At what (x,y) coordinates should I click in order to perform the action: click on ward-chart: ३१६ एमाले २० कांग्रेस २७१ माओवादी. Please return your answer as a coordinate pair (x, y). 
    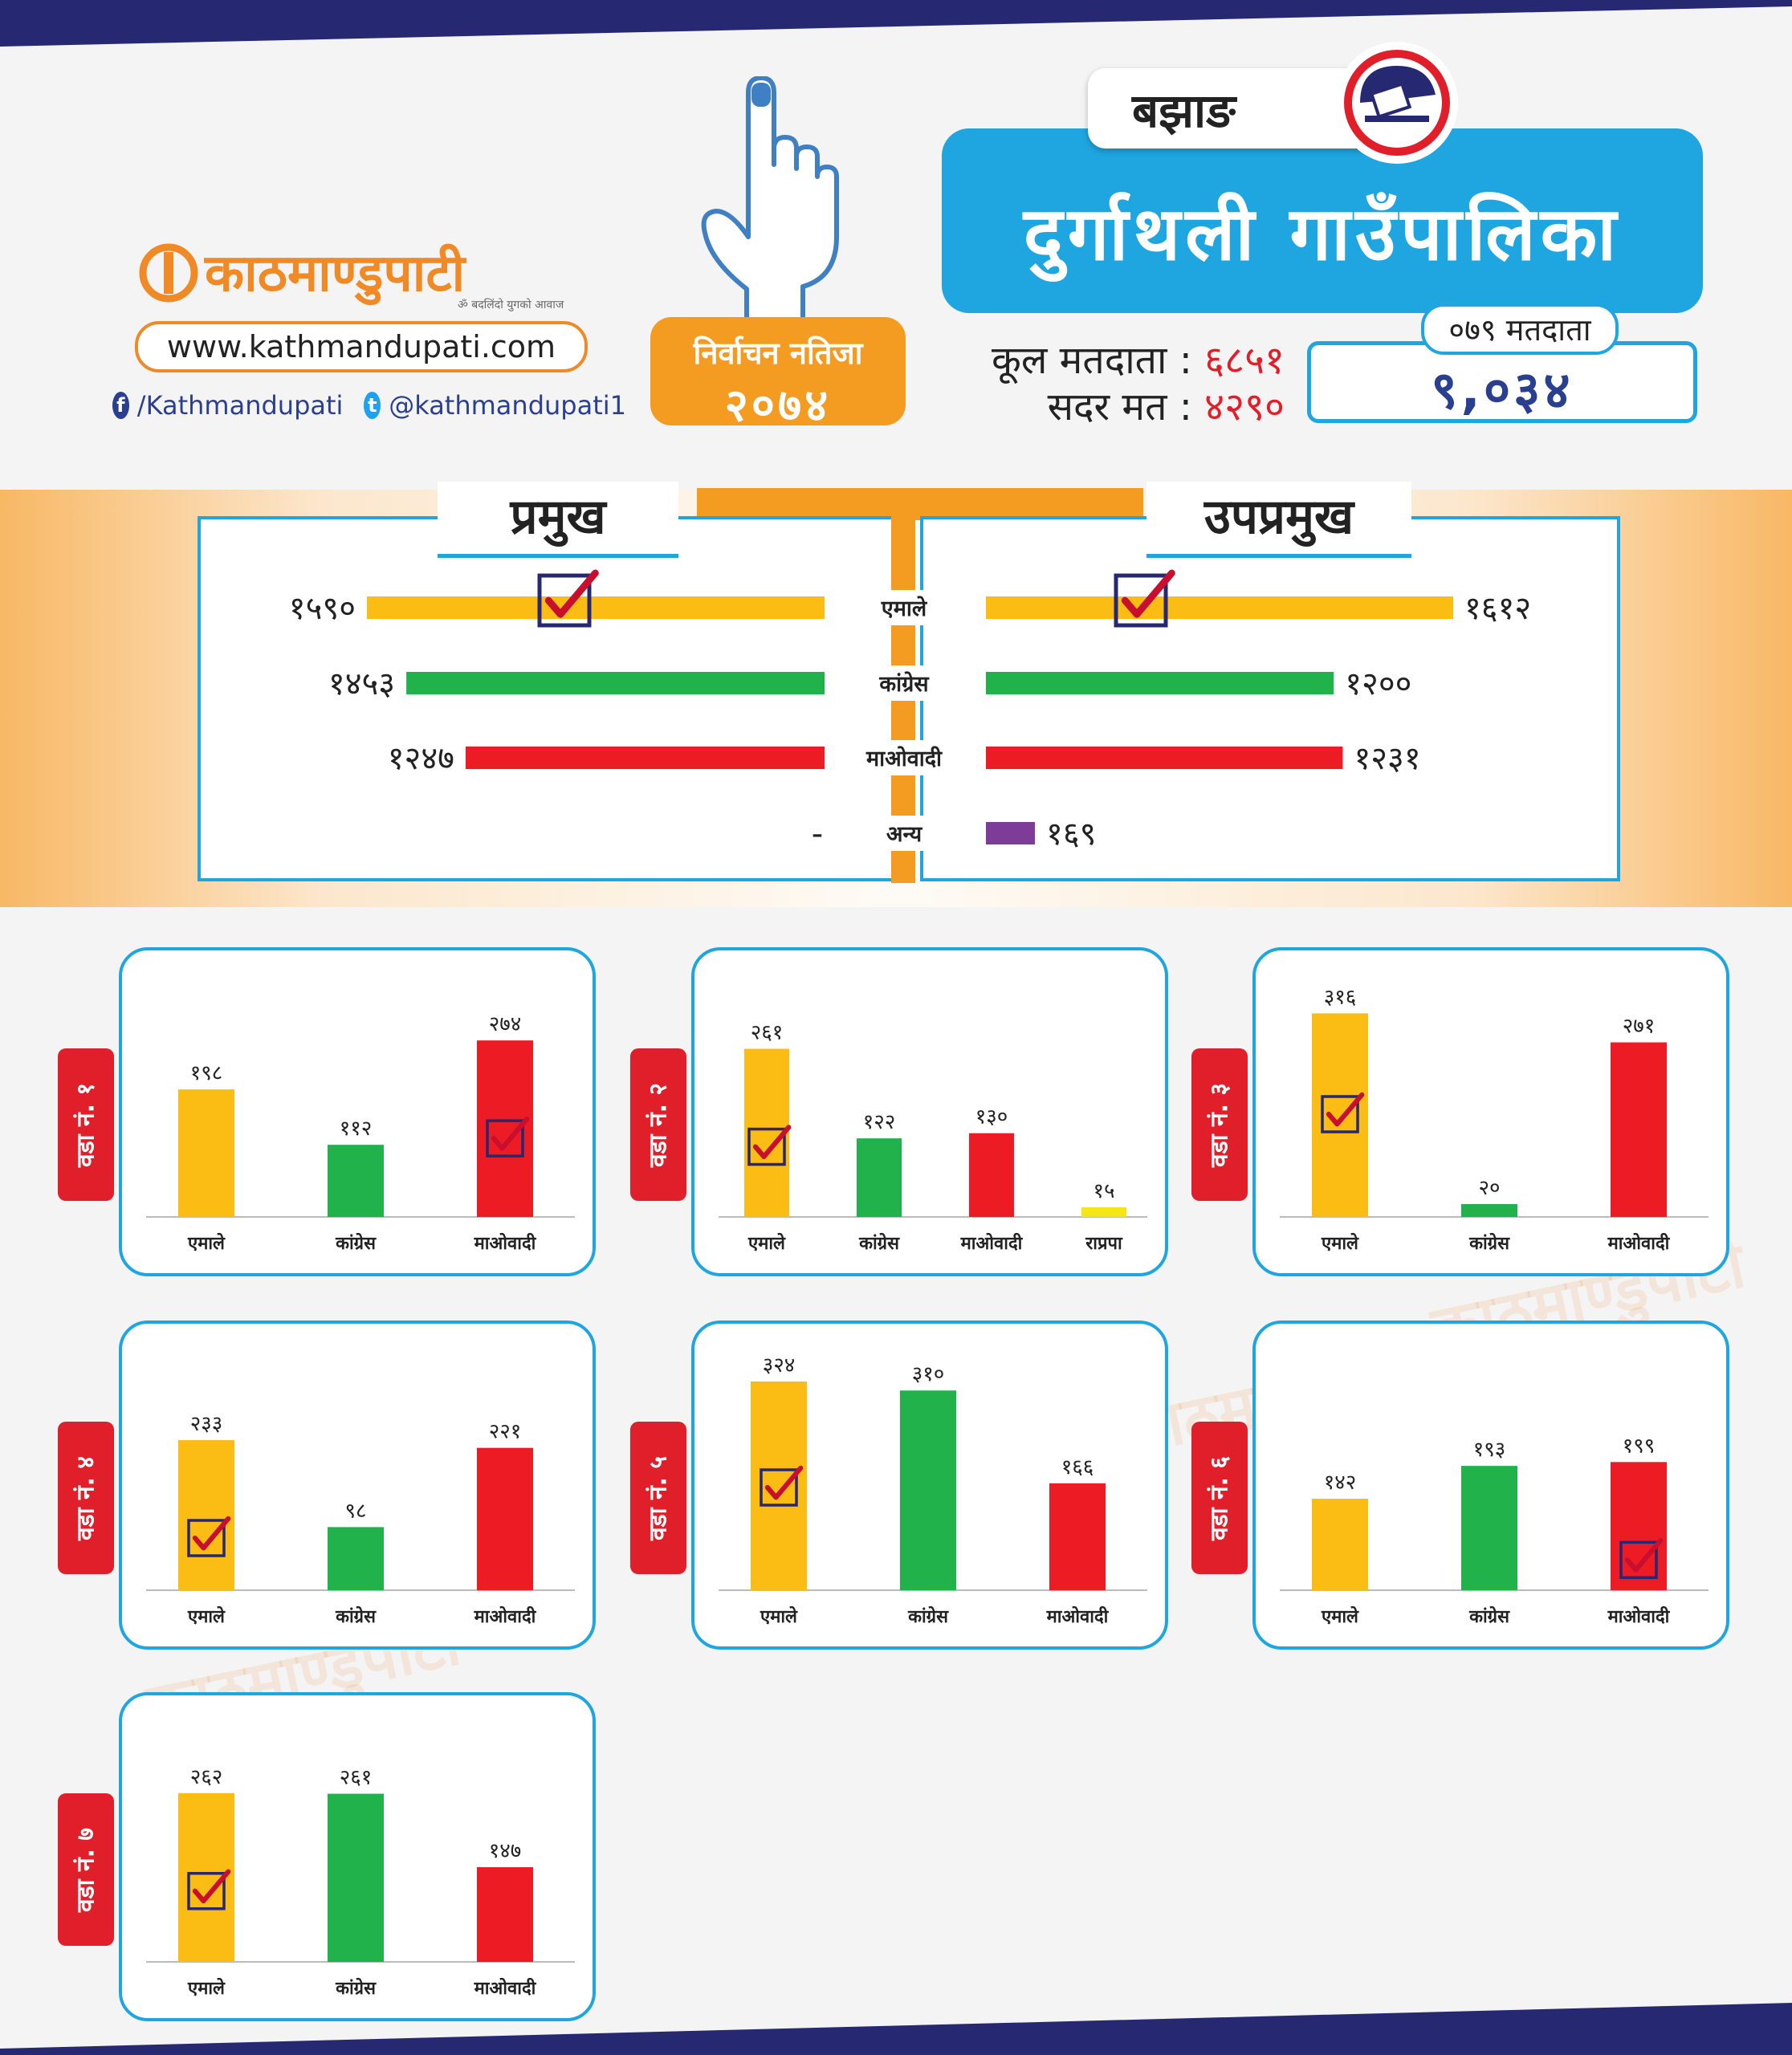
    Looking at the image, I should click on (1494, 1119).